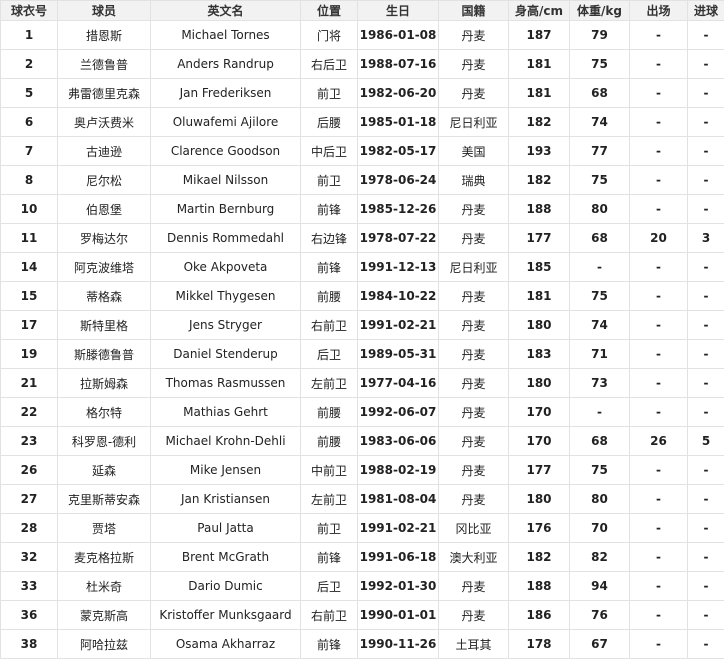 This screenshot has height=668, width=724. I want to click on cell: 阿克波维塔, so click(104, 267).